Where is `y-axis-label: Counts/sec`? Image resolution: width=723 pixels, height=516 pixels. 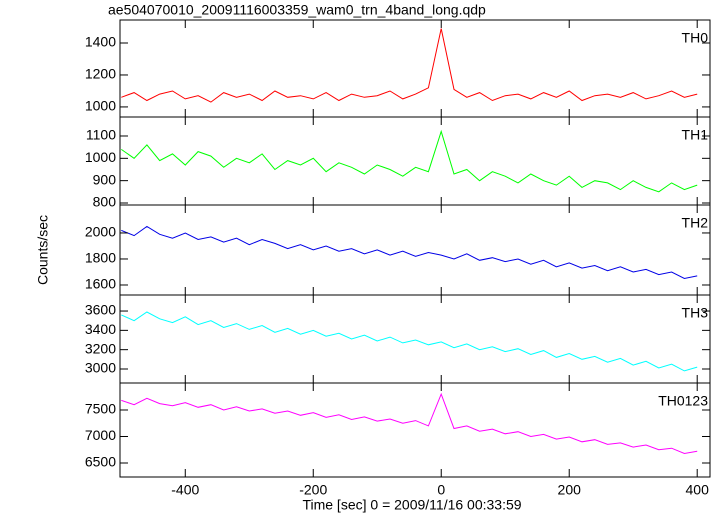 y-axis-label: Counts/sec is located at coordinates (43, 250).